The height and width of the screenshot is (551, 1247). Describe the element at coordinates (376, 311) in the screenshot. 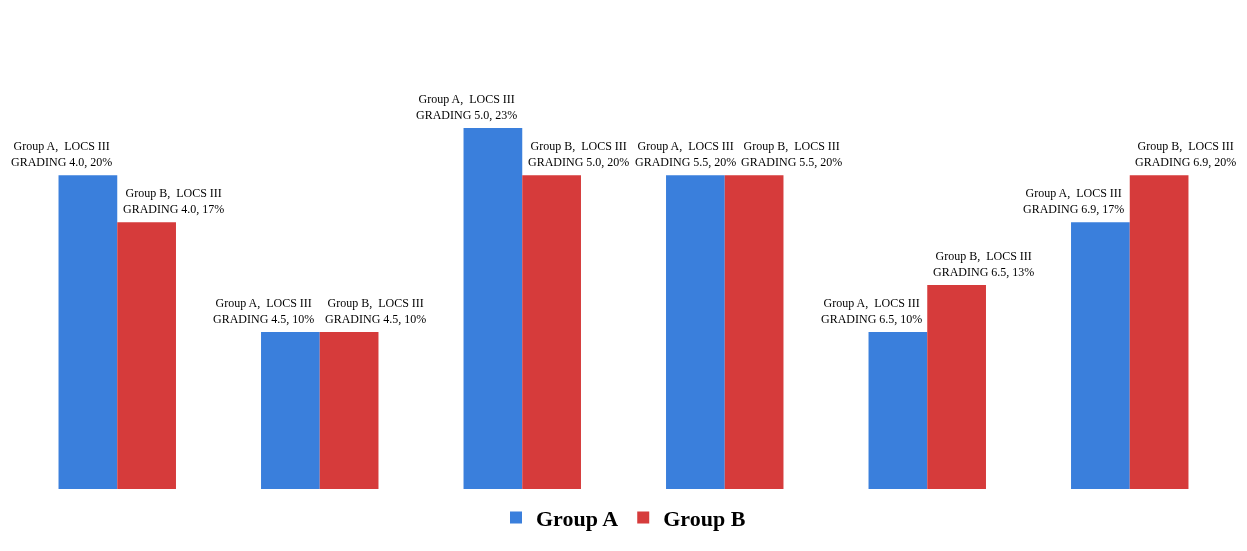

I see `data-label: Group B, LOCS III GRADING 4.5, 10%` at that location.